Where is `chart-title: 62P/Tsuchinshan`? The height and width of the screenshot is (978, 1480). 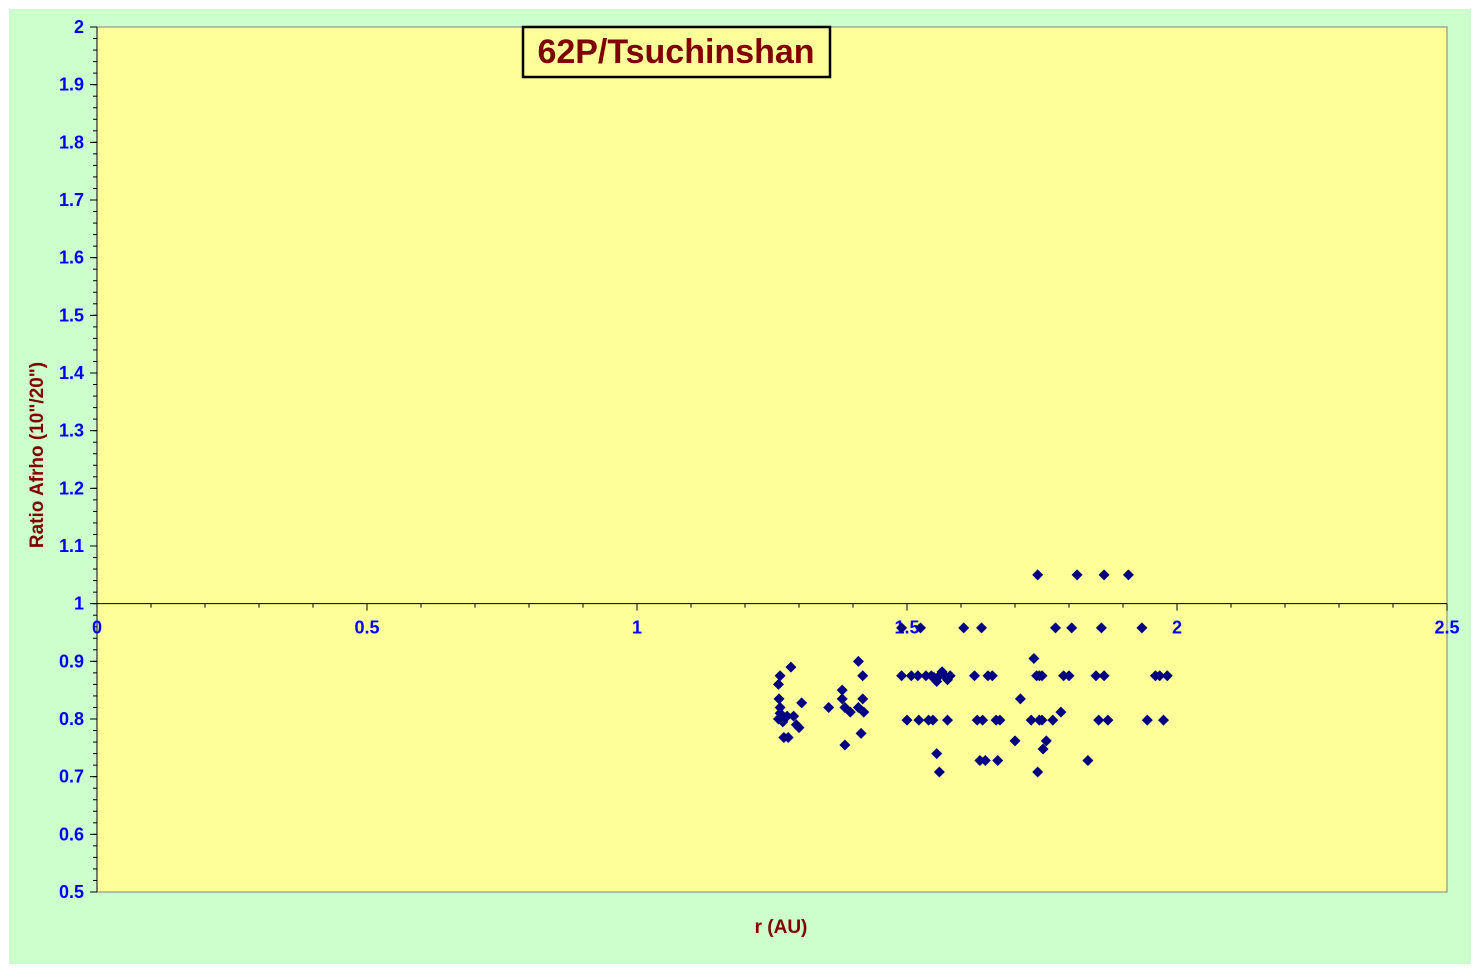
chart-title: 62P/Tsuchinshan is located at coordinates (675, 52).